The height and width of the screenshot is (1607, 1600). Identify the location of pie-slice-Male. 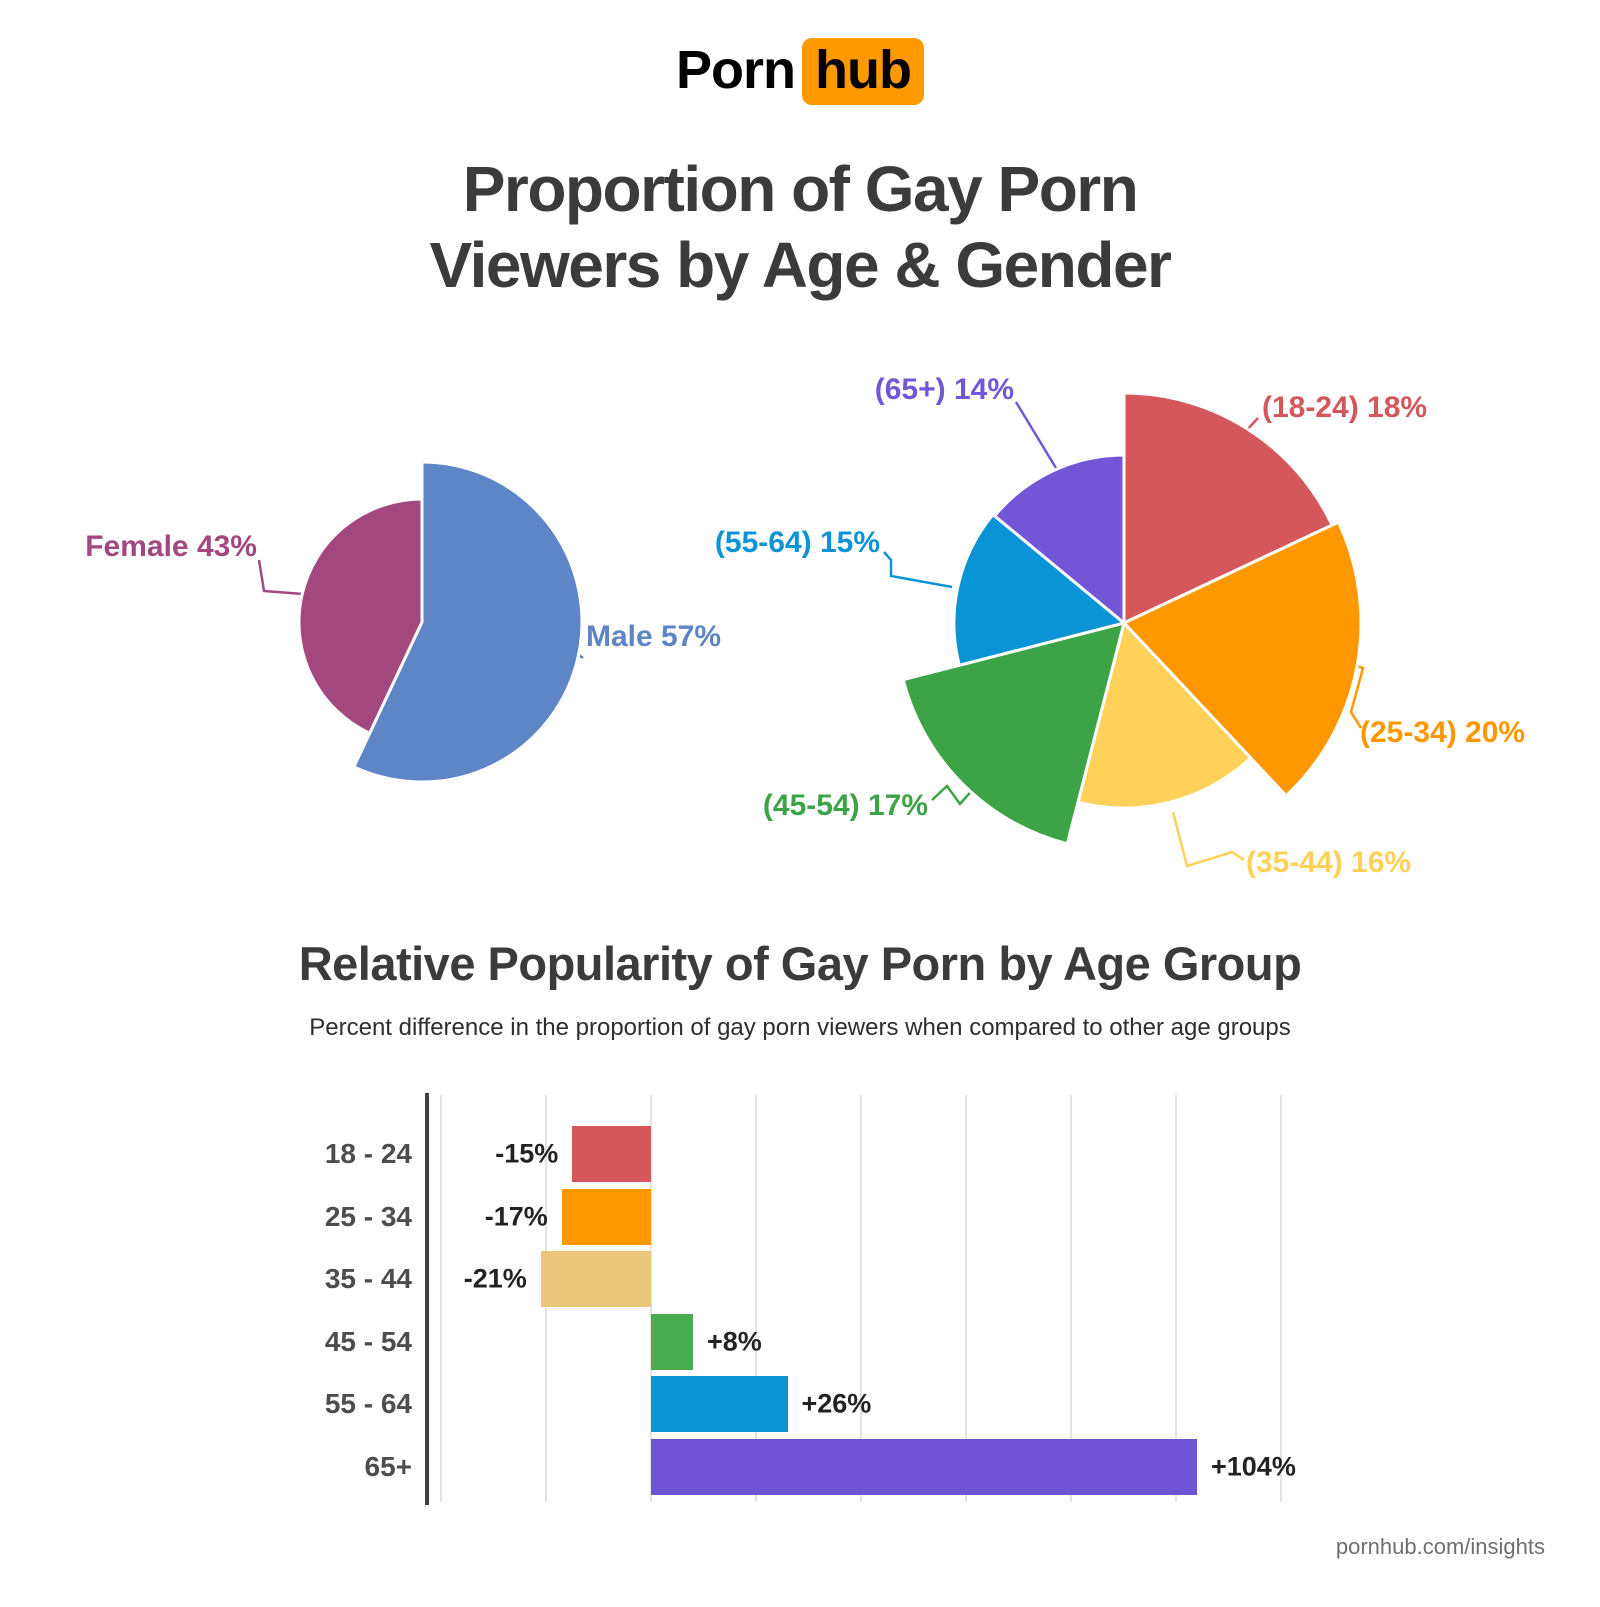
(468, 622).